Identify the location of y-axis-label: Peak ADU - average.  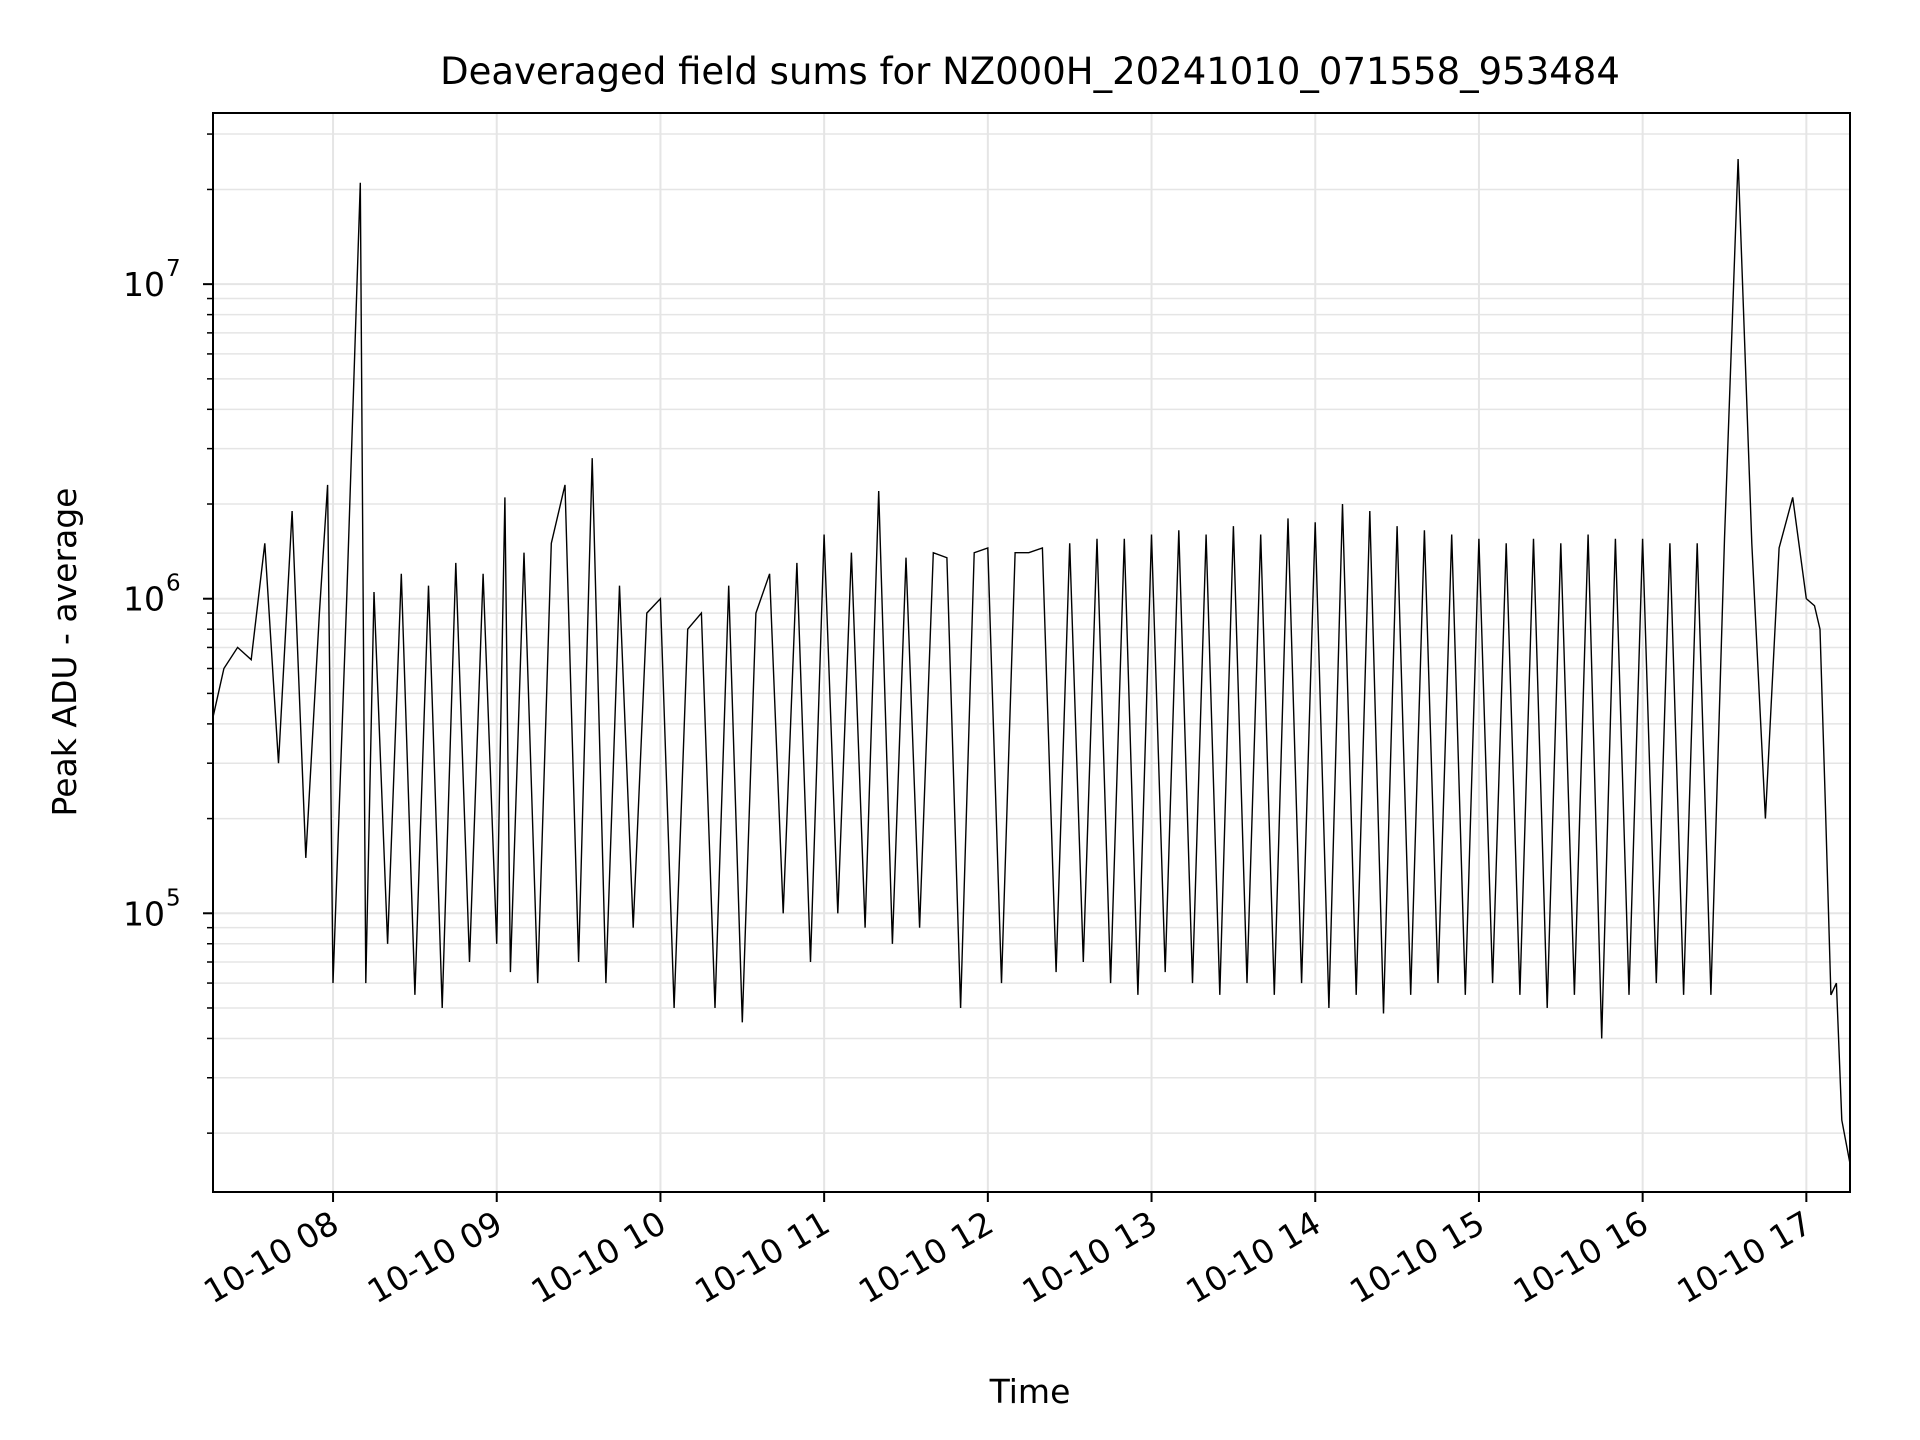
(64, 652).